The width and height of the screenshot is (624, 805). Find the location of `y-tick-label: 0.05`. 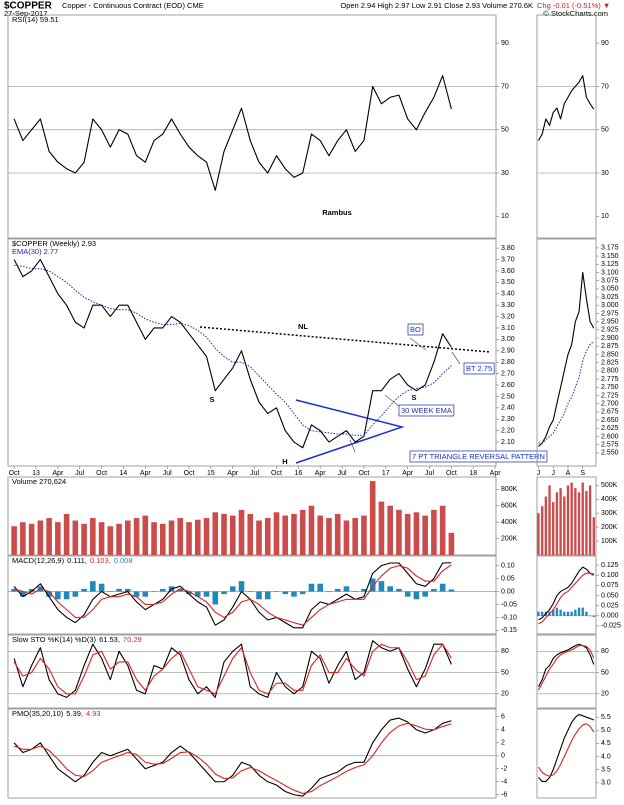

y-tick-label: 0.05 is located at coordinates (508, 578).